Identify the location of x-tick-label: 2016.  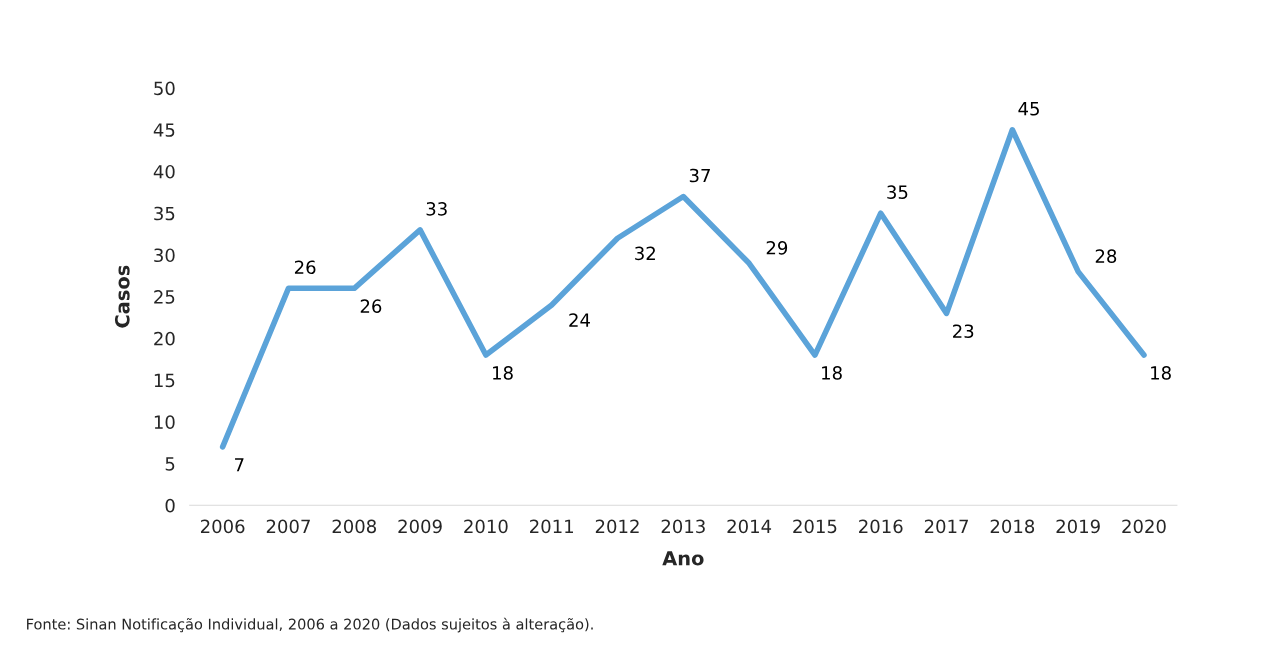
(881, 526).